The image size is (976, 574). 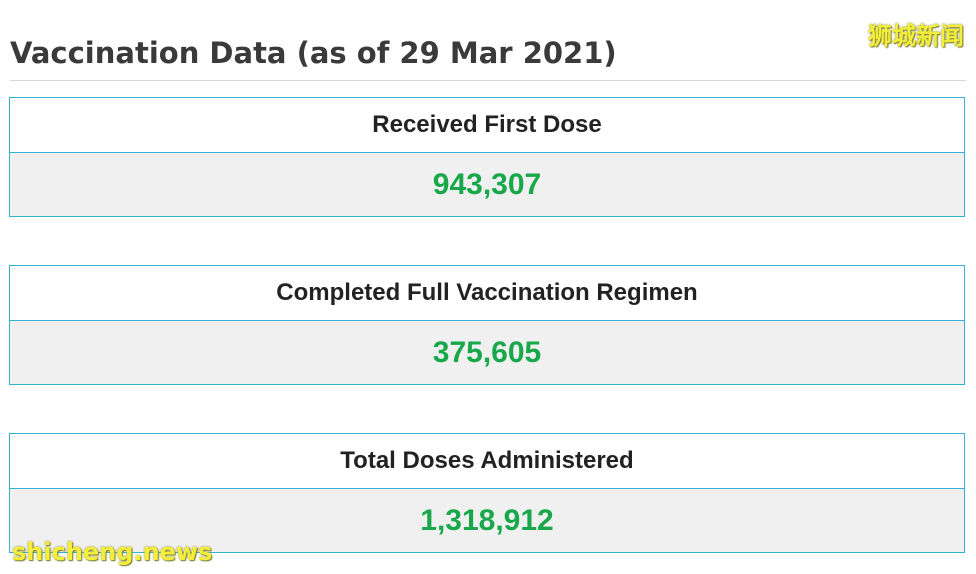 I want to click on watermark-top-right: 狮城新闻, so click(x=916, y=36).